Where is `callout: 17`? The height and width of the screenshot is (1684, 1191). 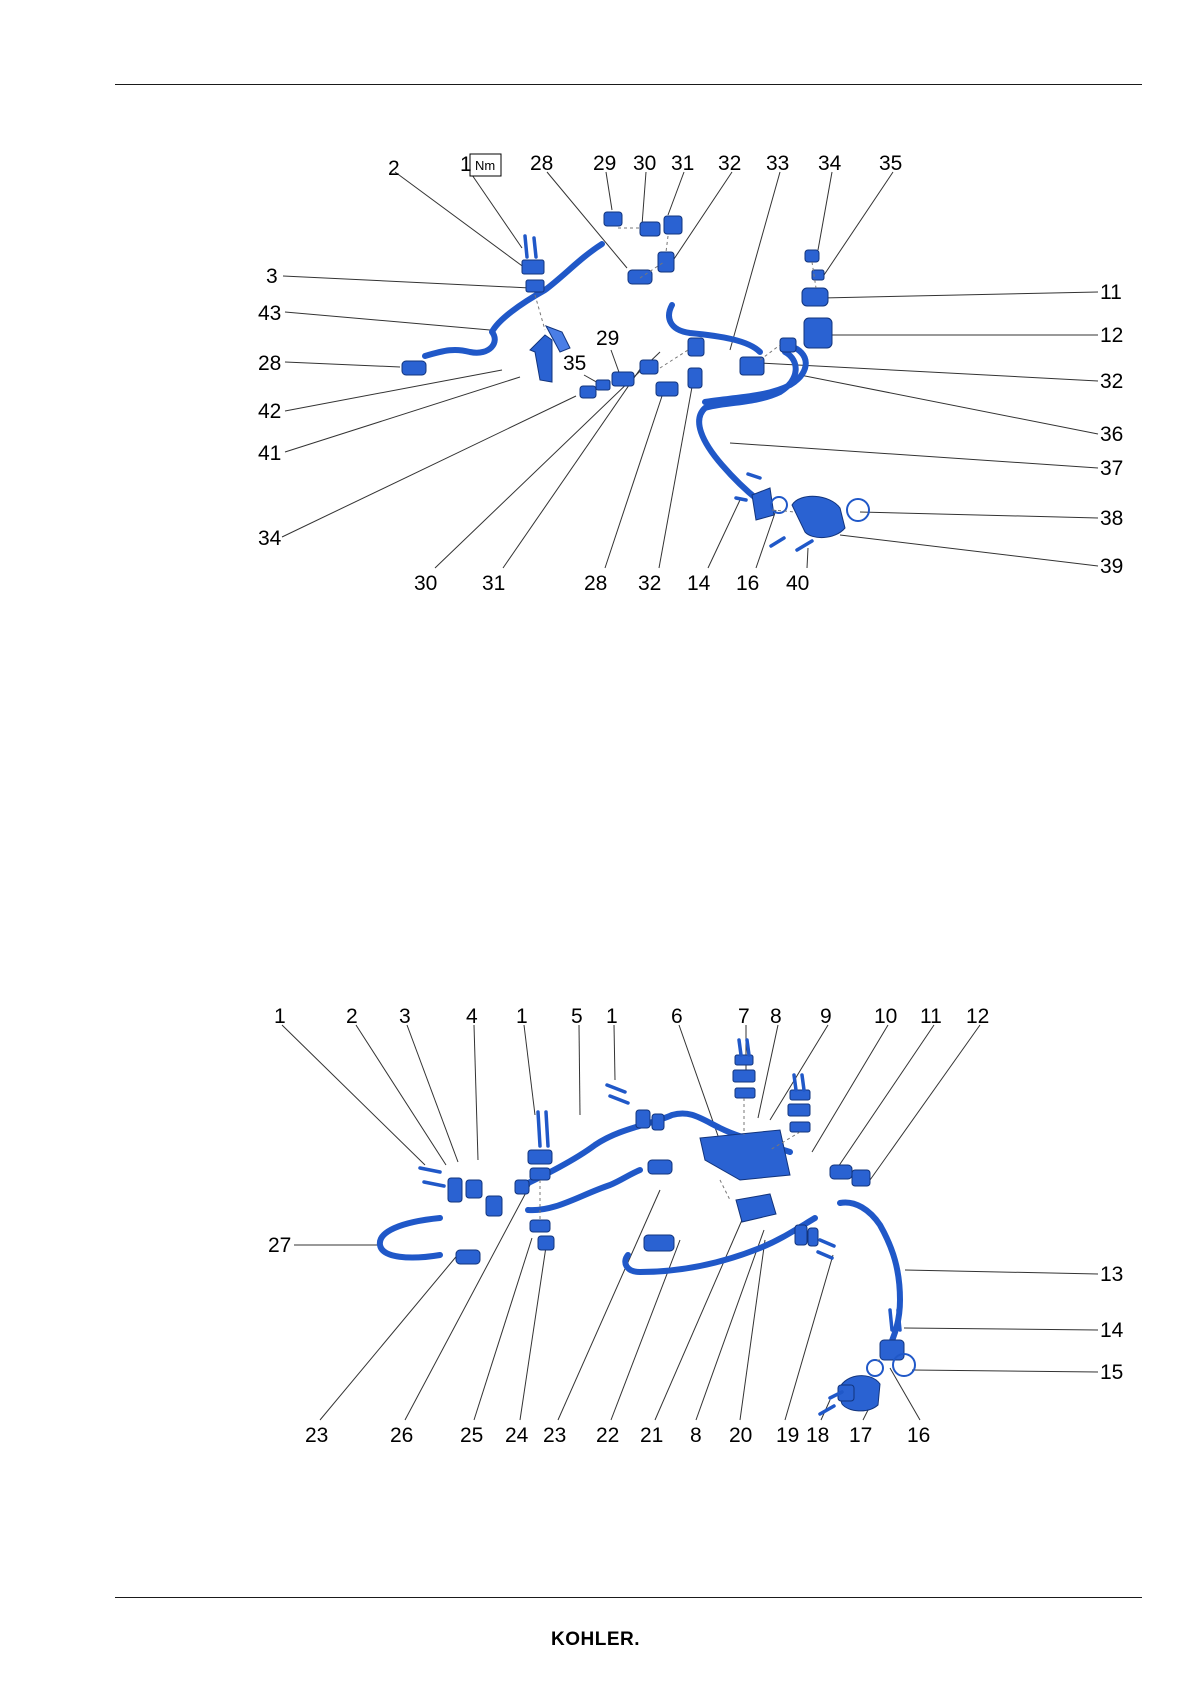 callout: 17 is located at coordinates (860, 1435).